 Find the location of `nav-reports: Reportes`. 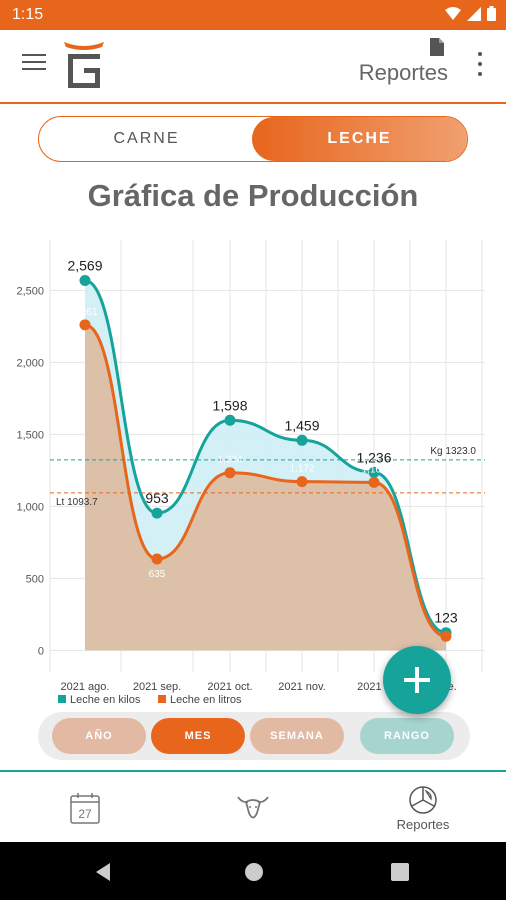

nav-reports: Reportes is located at coordinates (423, 808).